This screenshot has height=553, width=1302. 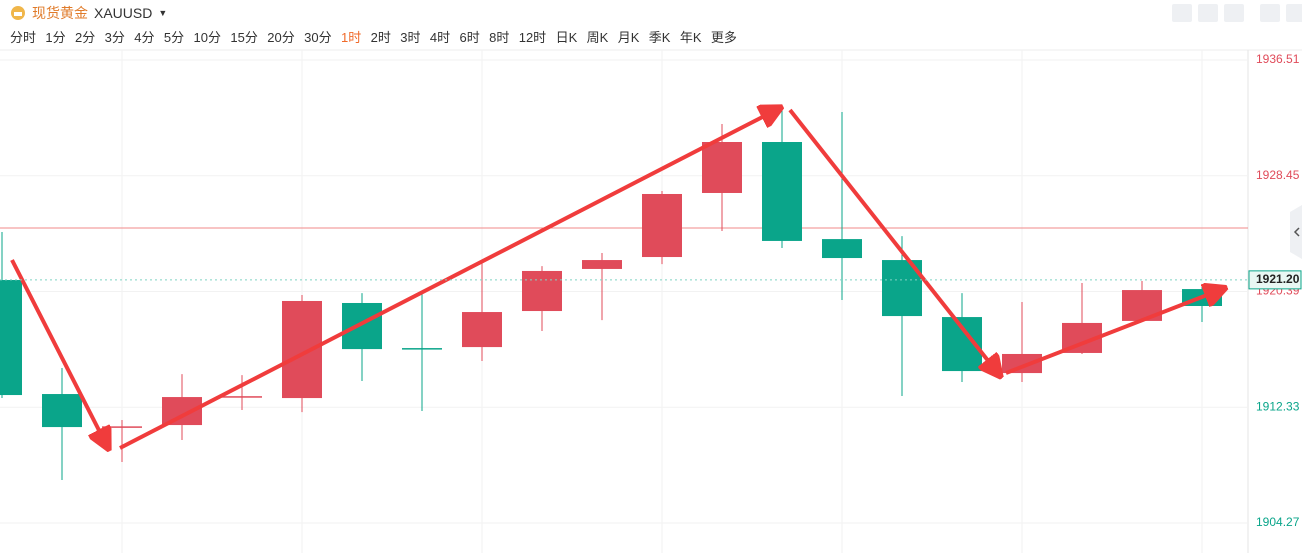 What do you see at coordinates (351, 37) in the screenshot?
I see `interval-button: 1时` at bounding box center [351, 37].